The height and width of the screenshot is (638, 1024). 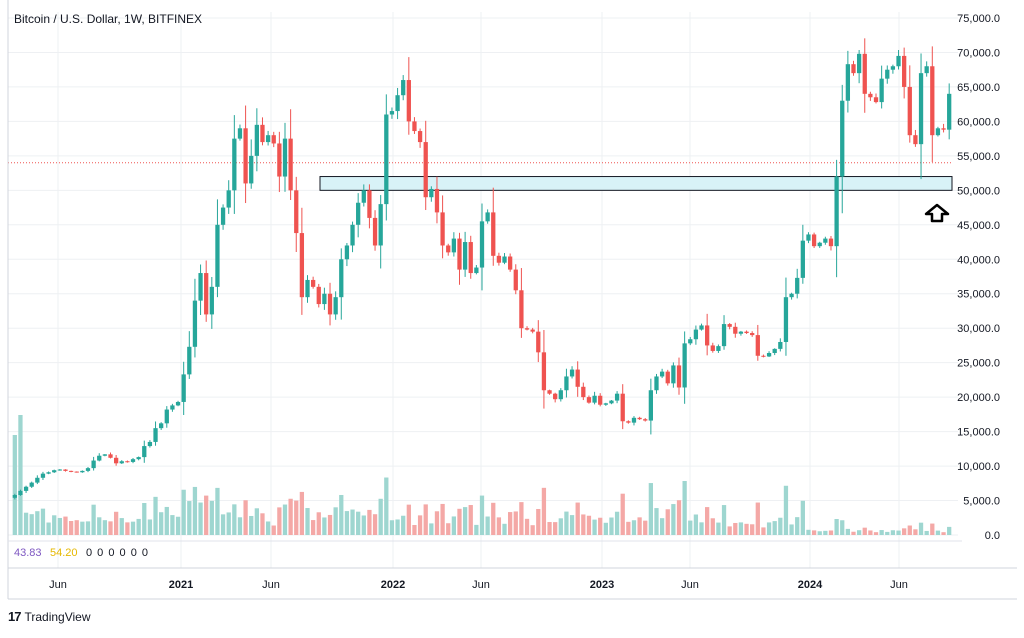 What do you see at coordinates (978, 226) in the screenshot?
I see `y-tick-label: 45,000.0` at bounding box center [978, 226].